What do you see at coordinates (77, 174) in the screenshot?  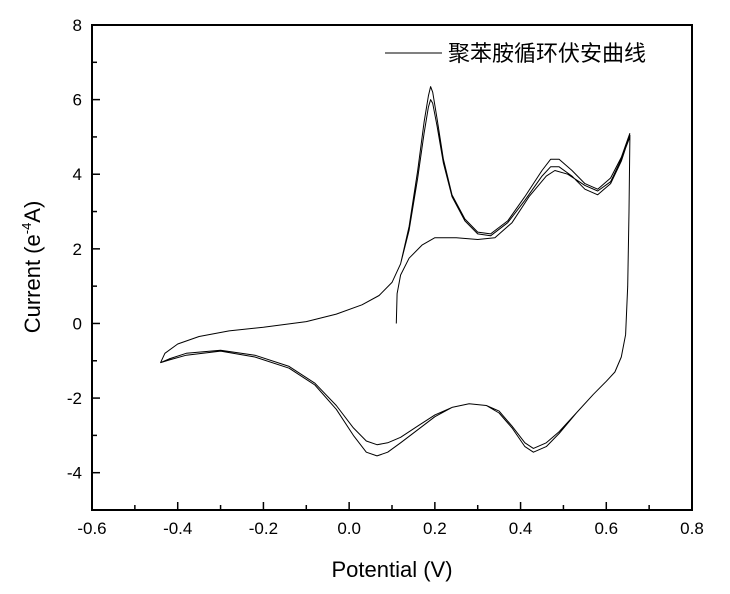 I see `y-tick-label: 4` at bounding box center [77, 174].